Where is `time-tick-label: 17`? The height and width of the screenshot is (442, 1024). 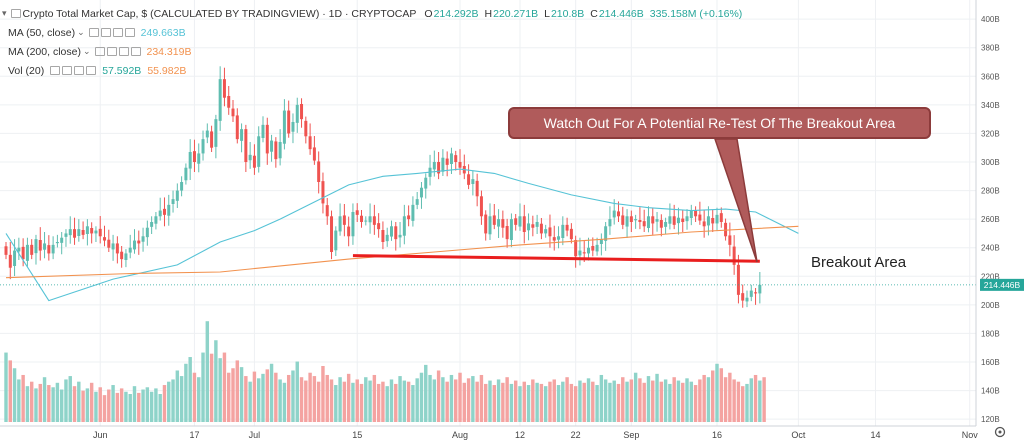 time-tick-label: 17 is located at coordinates (194, 435).